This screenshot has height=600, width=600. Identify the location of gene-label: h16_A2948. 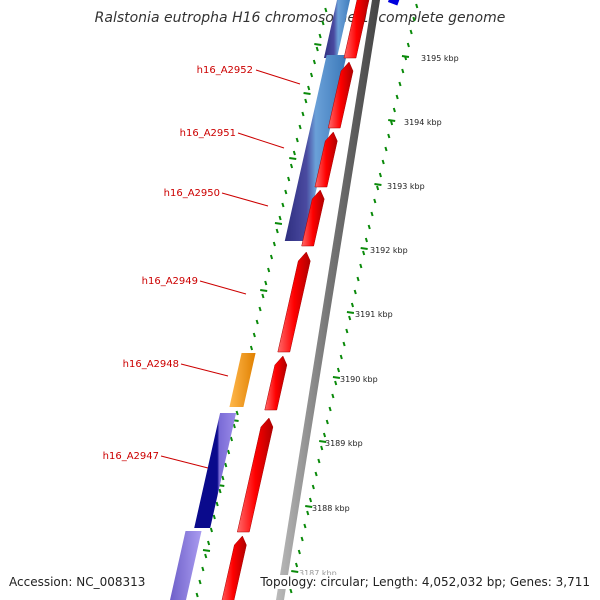
(151, 364).